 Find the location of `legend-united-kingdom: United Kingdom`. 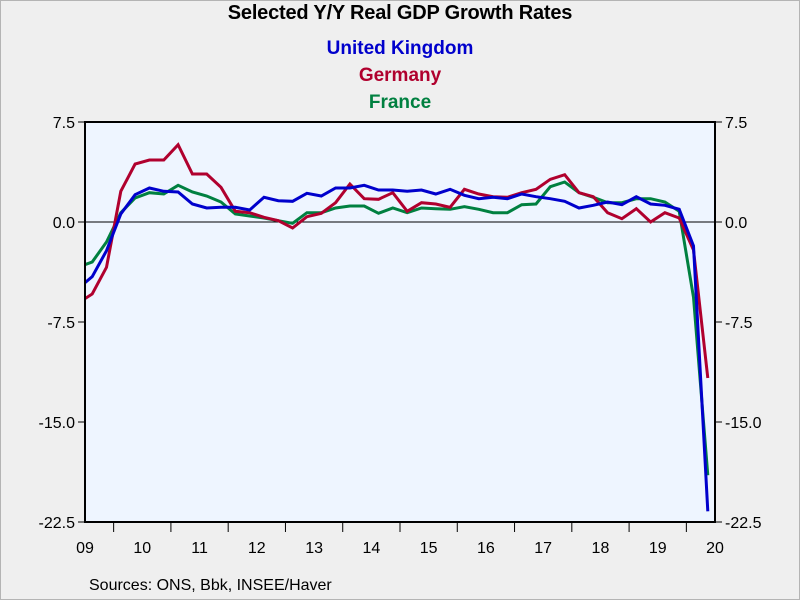

legend-united-kingdom: United Kingdom is located at coordinates (400, 48).